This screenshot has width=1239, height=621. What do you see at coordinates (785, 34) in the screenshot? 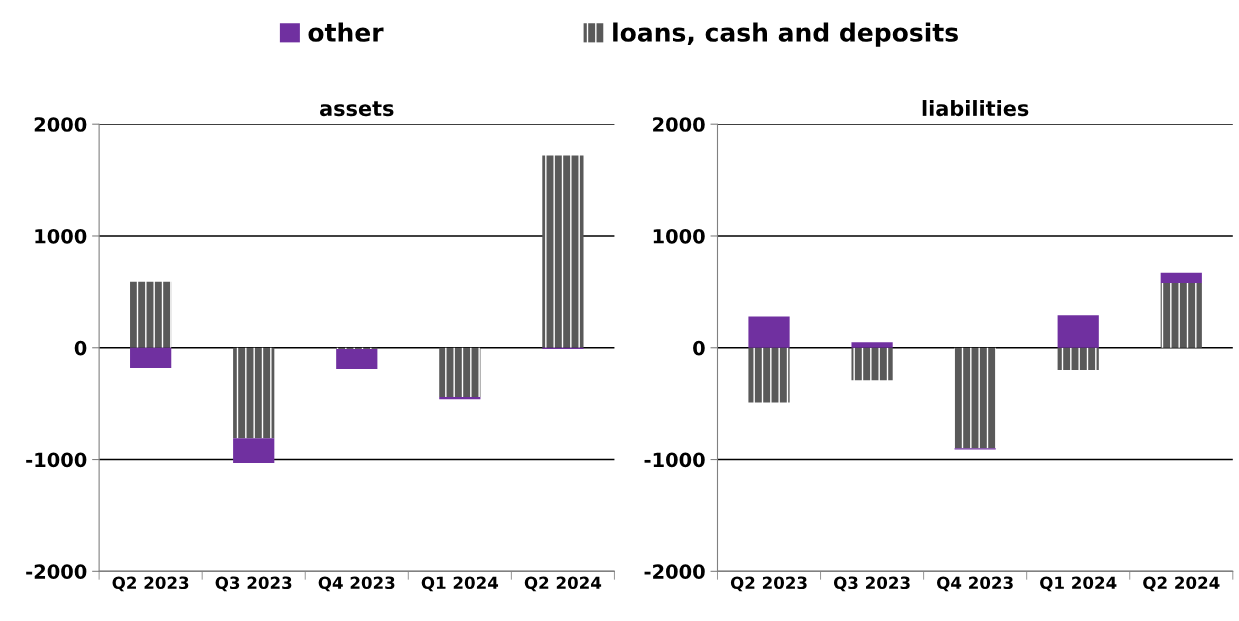
I see `legend-label: loans, cash and deposits` at bounding box center [785, 34].